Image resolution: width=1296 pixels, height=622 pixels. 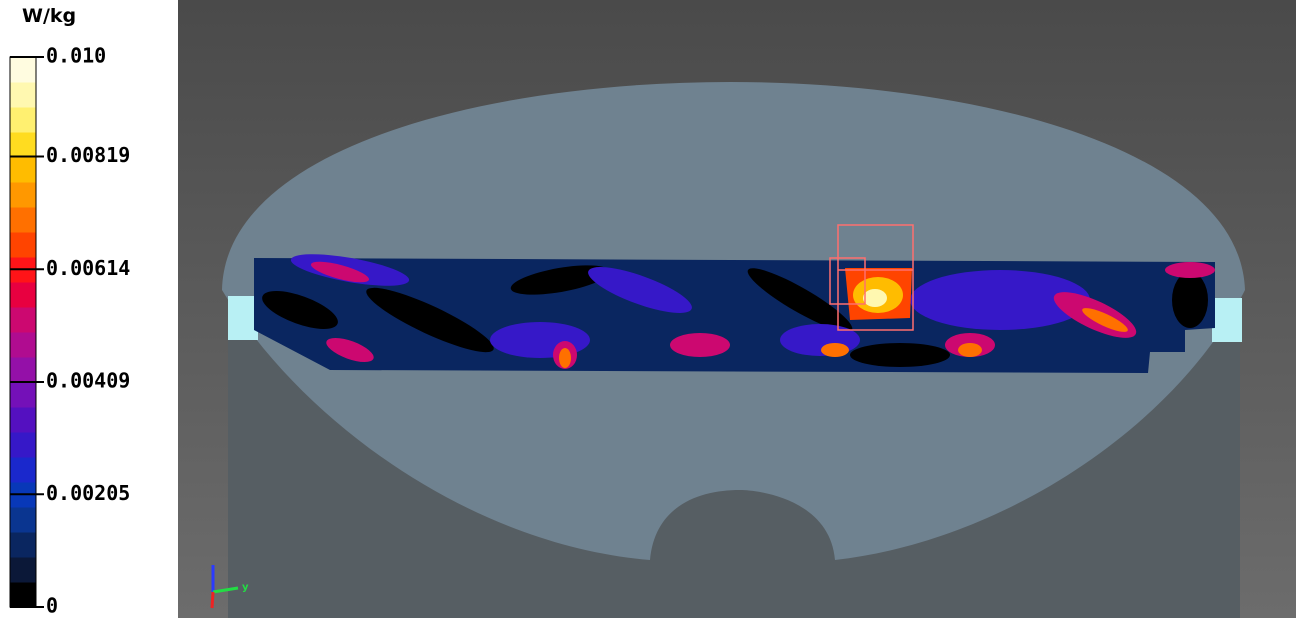 What do you see at coordinates (49, 16) in the screenshot?
I see `colorbar-unit: W/kg` at bounding box center [49, 16].